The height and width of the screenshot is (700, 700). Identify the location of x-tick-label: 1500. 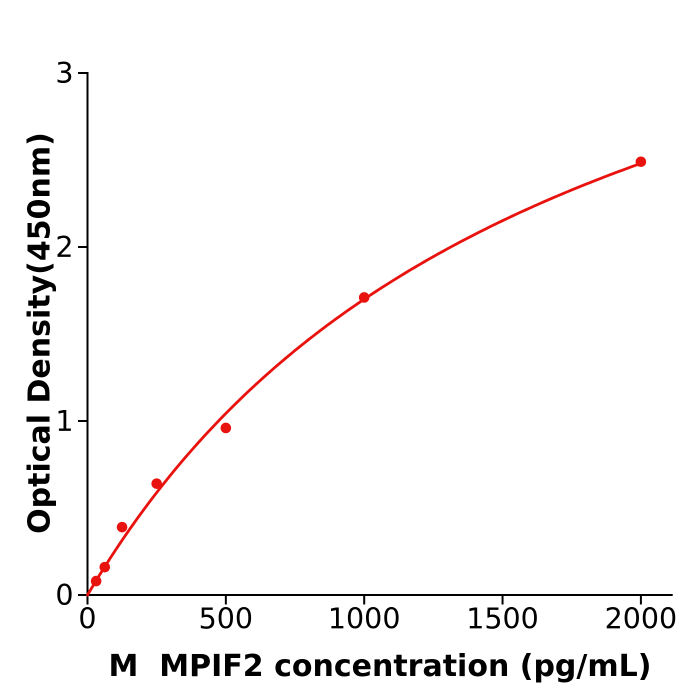
(502, 619).